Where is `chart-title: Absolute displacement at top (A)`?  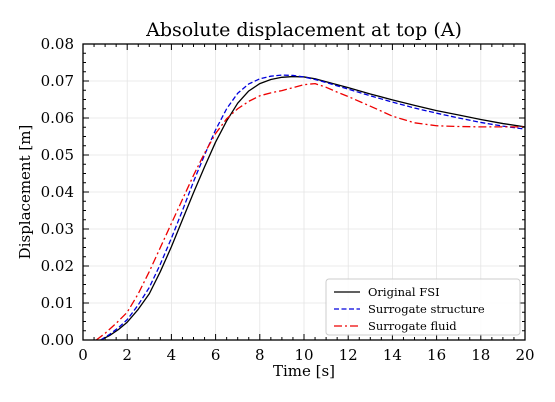 chart-title: Absolute displacement at top (A) is located at coordinates (303, 30).